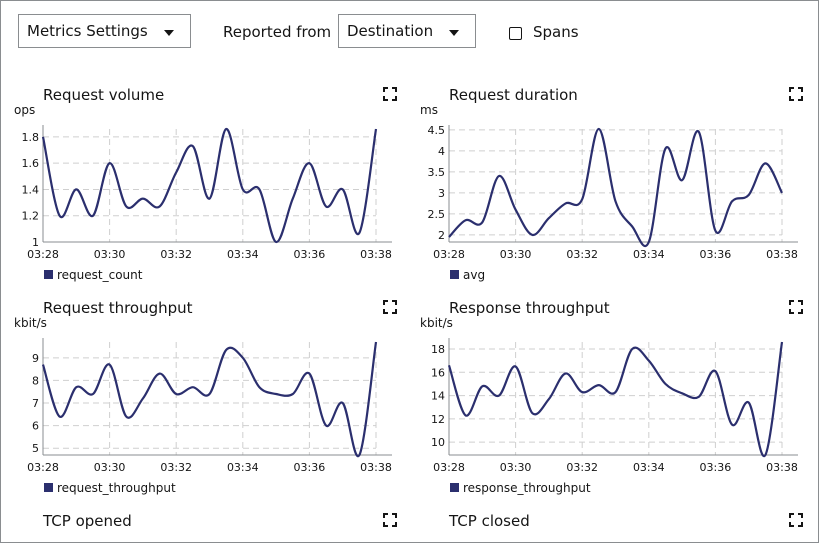 The height and width of the screenshot is (543, 819). I want to click on reported-from-value: Destination, so click(390, 31).